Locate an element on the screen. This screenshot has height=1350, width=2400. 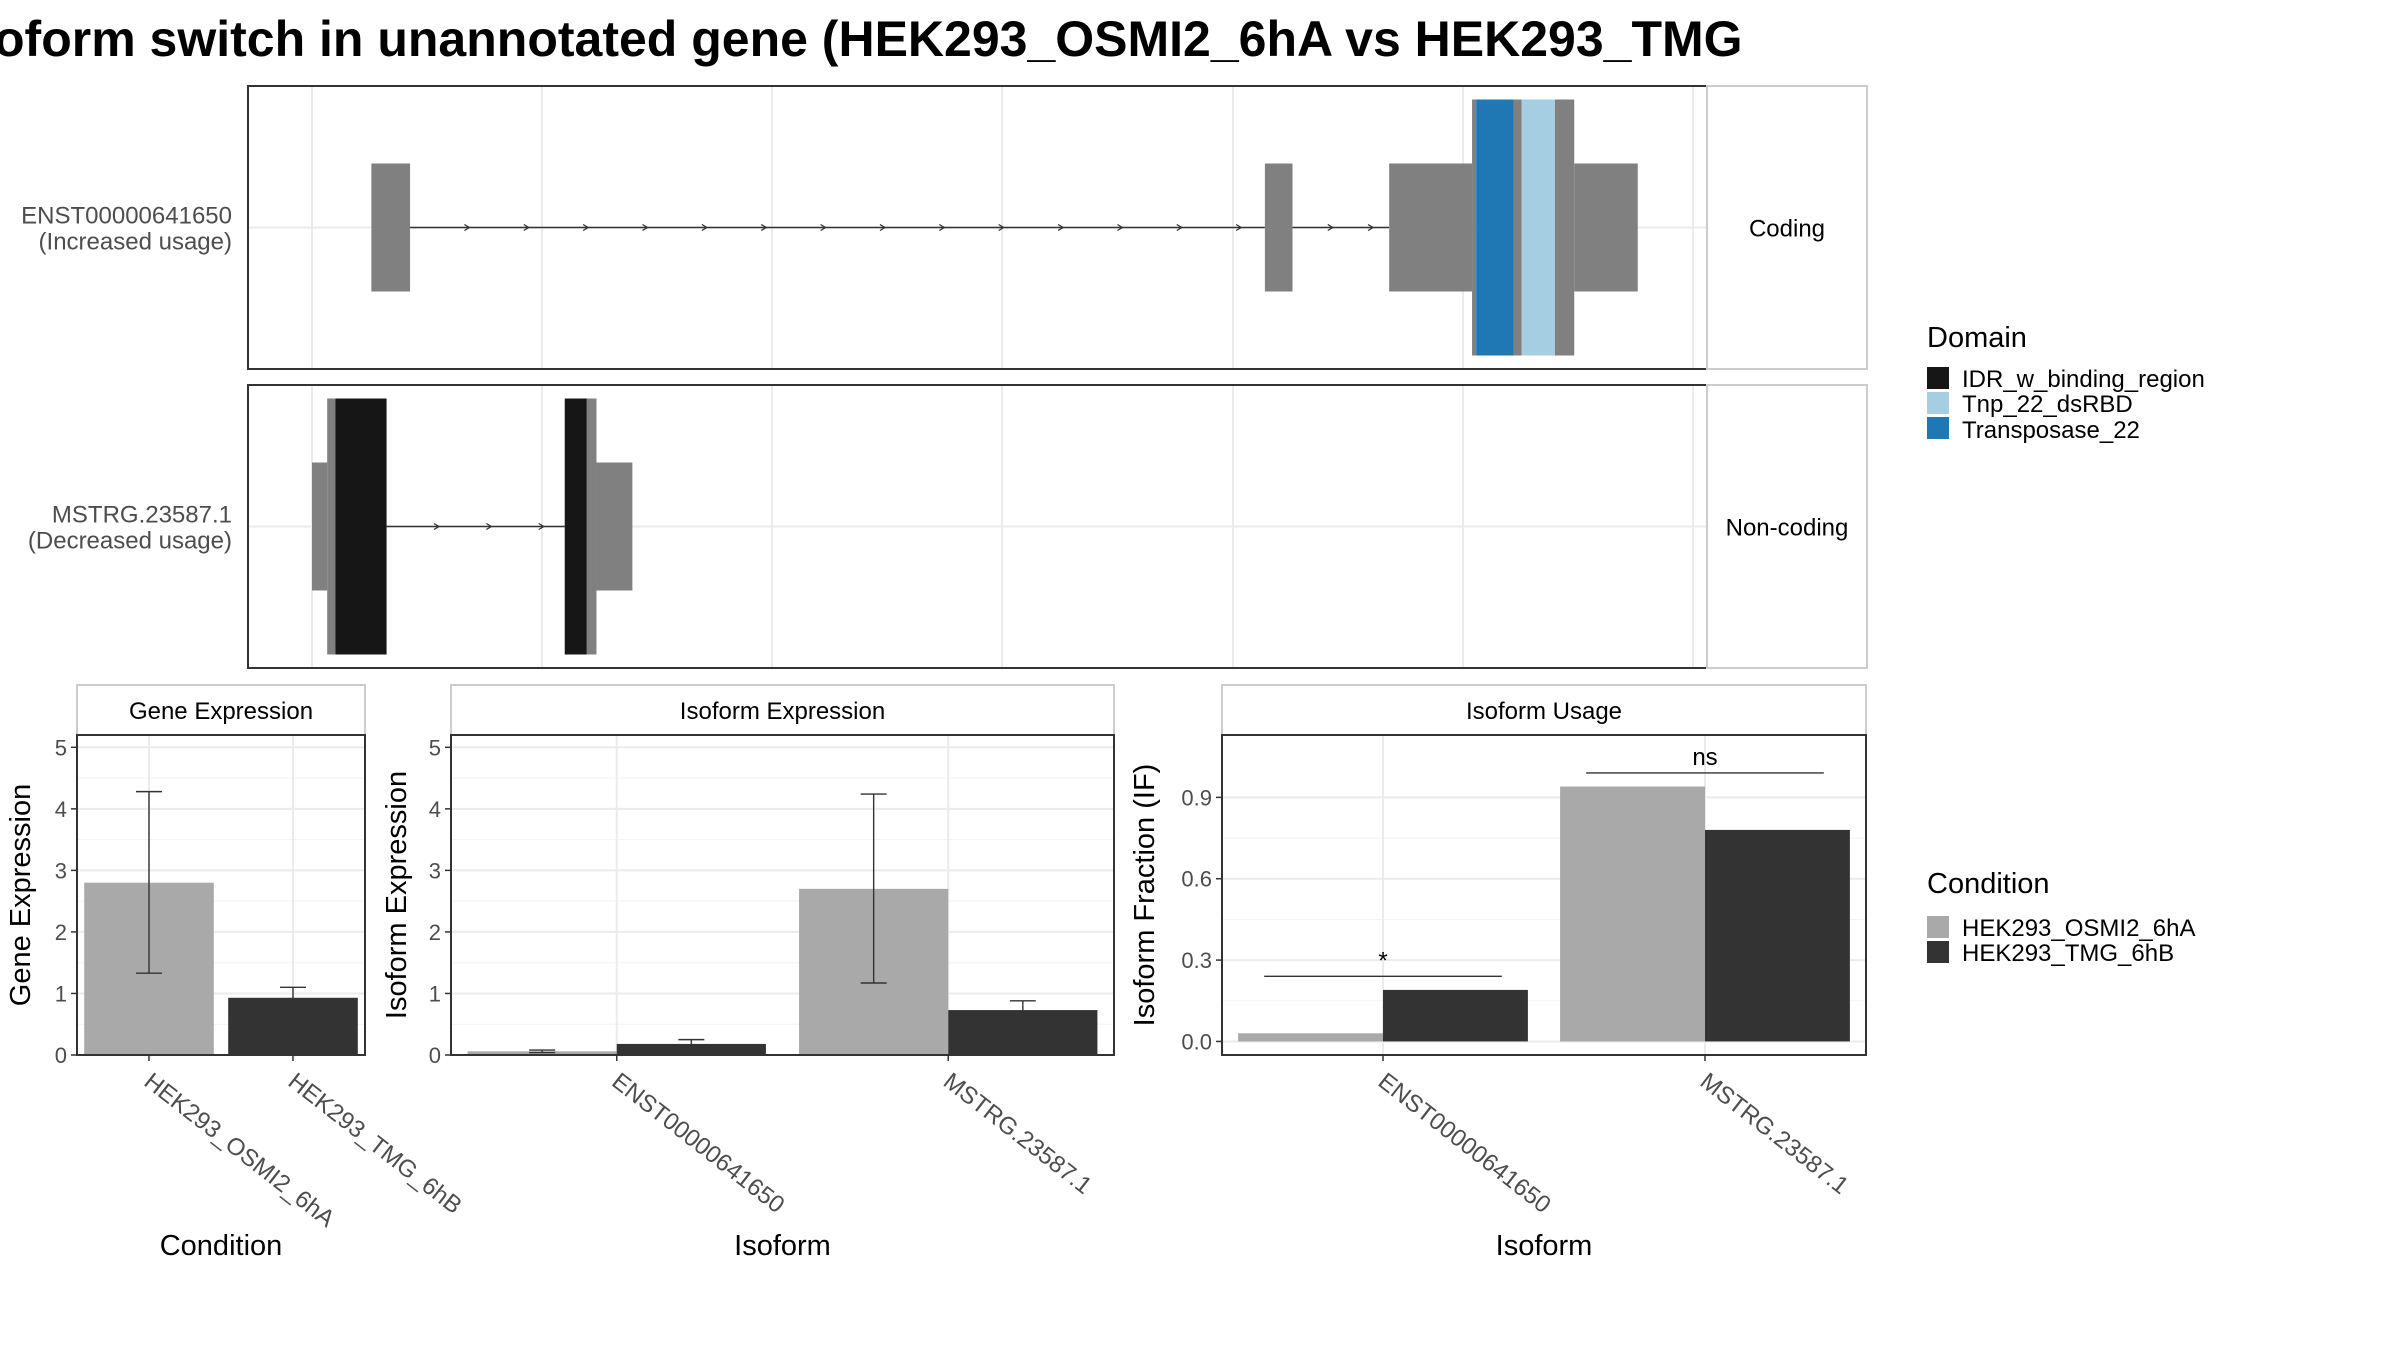
facet-strip is located at coordinates (1787, 526).